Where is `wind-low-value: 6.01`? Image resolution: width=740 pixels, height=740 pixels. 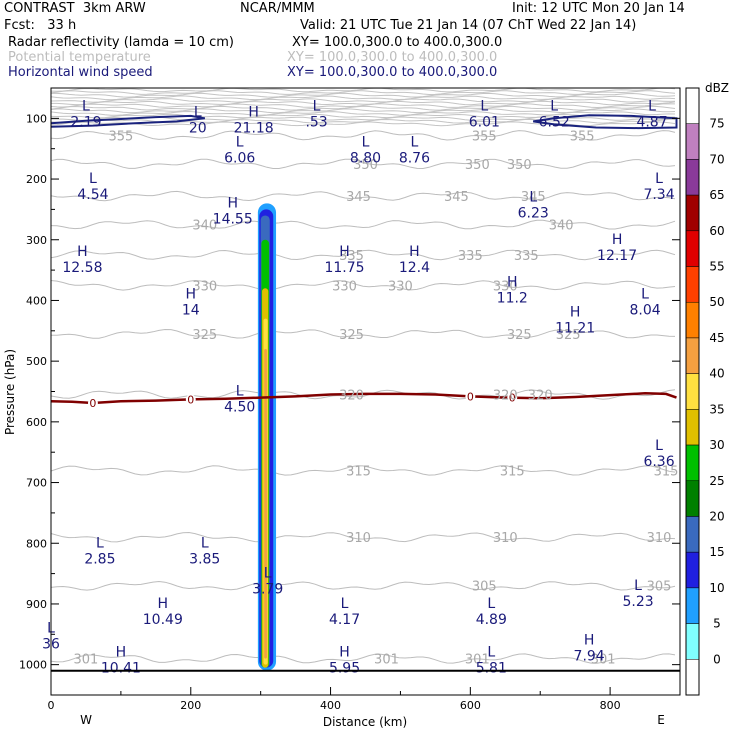 wind-low-value: 6.01 is located at coordinates (484, 122).